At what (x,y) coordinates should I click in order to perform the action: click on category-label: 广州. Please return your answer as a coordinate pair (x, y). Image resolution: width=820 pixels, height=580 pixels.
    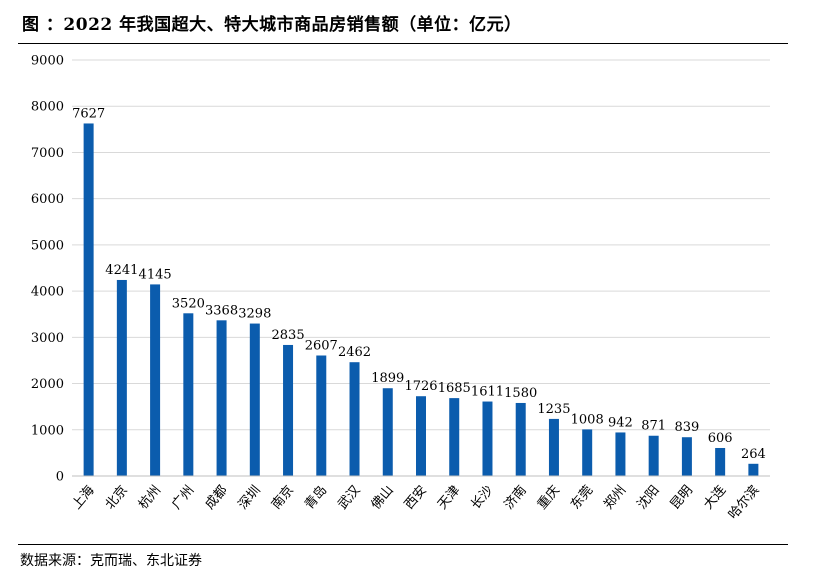
    Looking at the image, I should click on (183, 498).